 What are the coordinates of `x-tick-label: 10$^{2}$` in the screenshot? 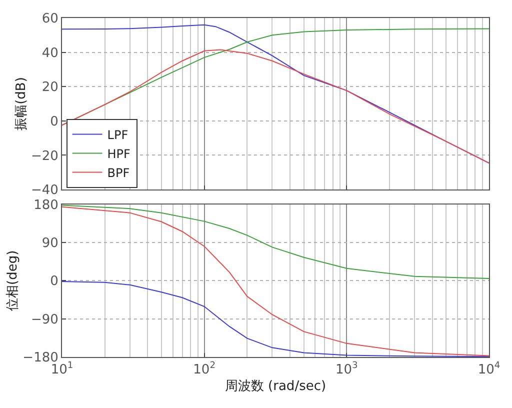 It's located at (204, 369).